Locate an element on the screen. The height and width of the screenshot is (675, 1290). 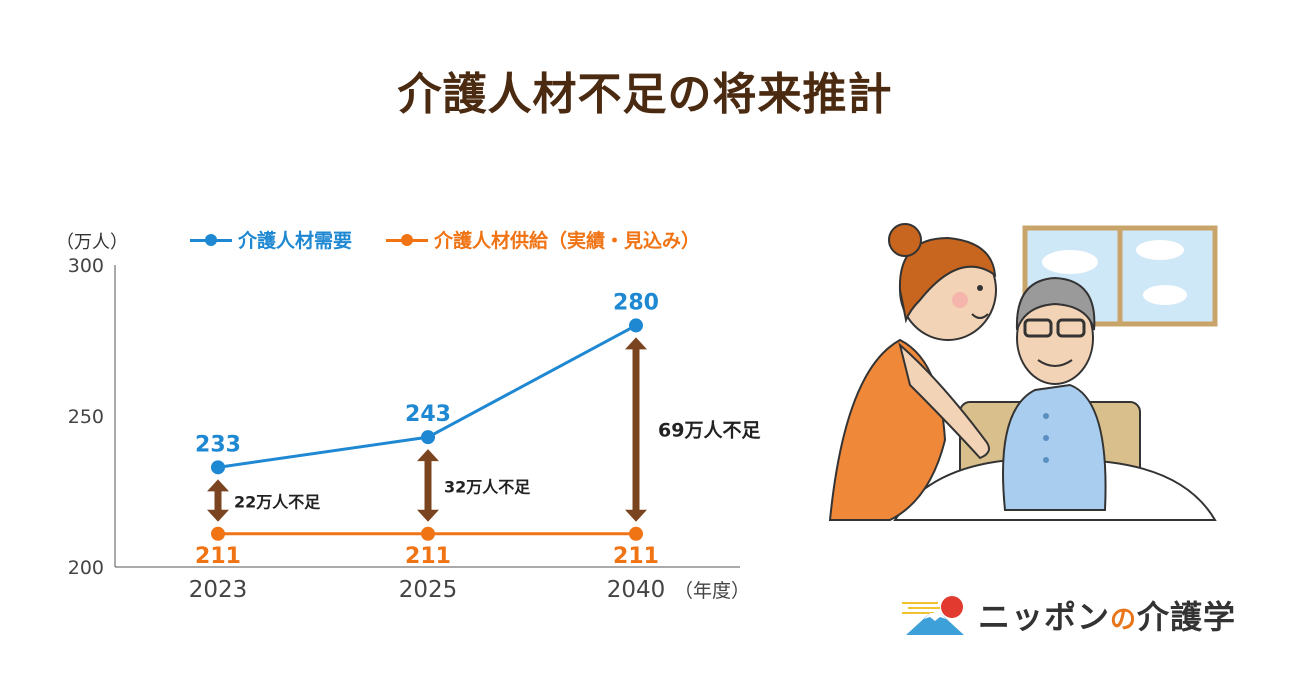
y-tick-label: 250 is located at coordinates (86, 417).